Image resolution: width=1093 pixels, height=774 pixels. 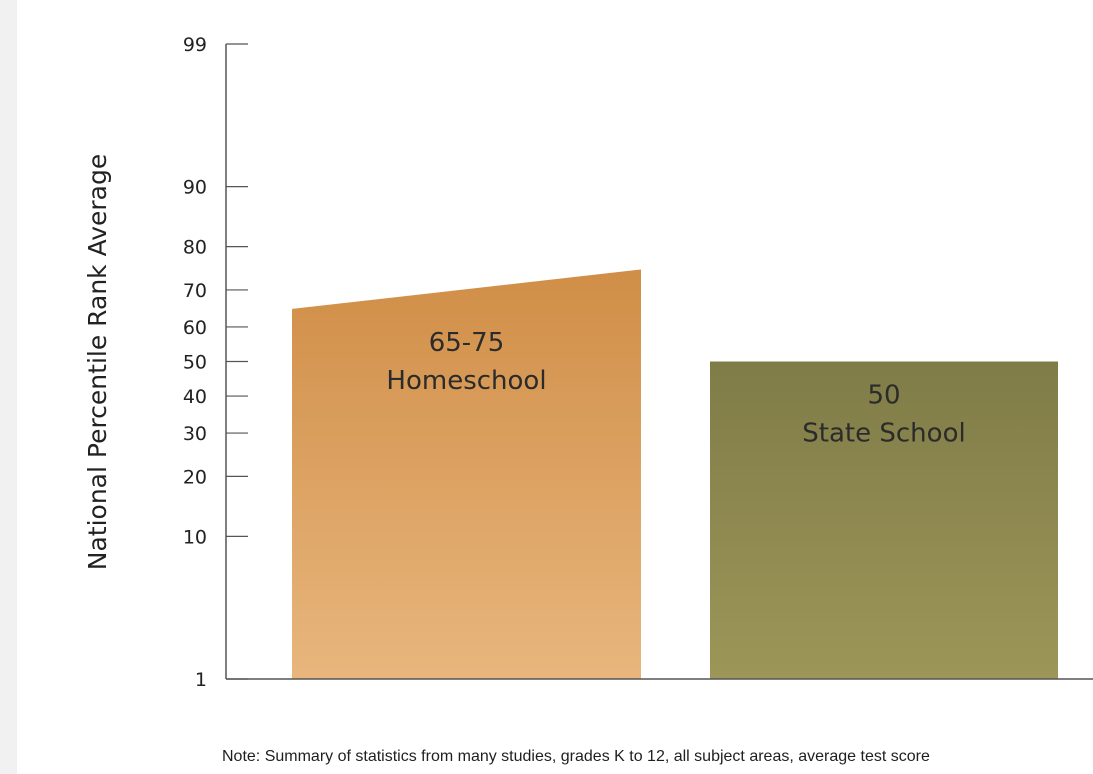 What do you see at coordinates (195, 537) in the screenshot?
I see `y-tick-label: 10` at bounding box center [195, 537].